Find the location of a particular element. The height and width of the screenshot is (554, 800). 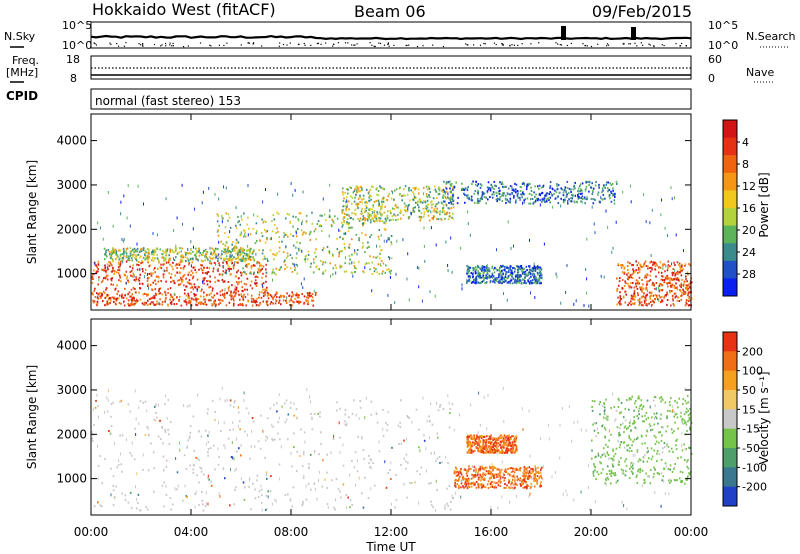

noise-search-series is located at coordinates (390, 37).